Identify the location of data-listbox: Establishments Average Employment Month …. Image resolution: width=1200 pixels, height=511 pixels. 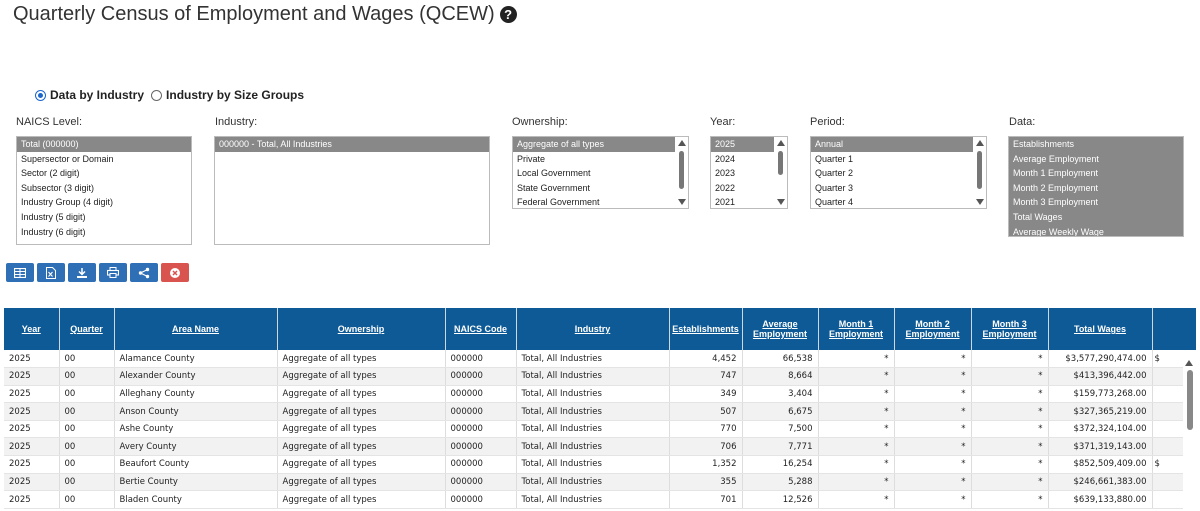
(1096, 186).